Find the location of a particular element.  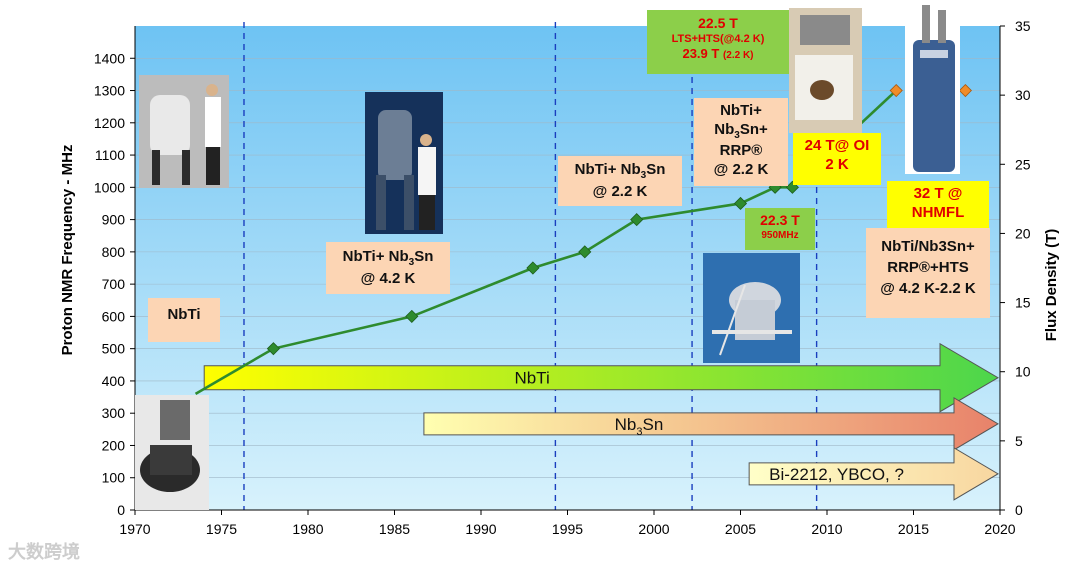

oi-line2: 2 K is located at coordinates (837, 164).